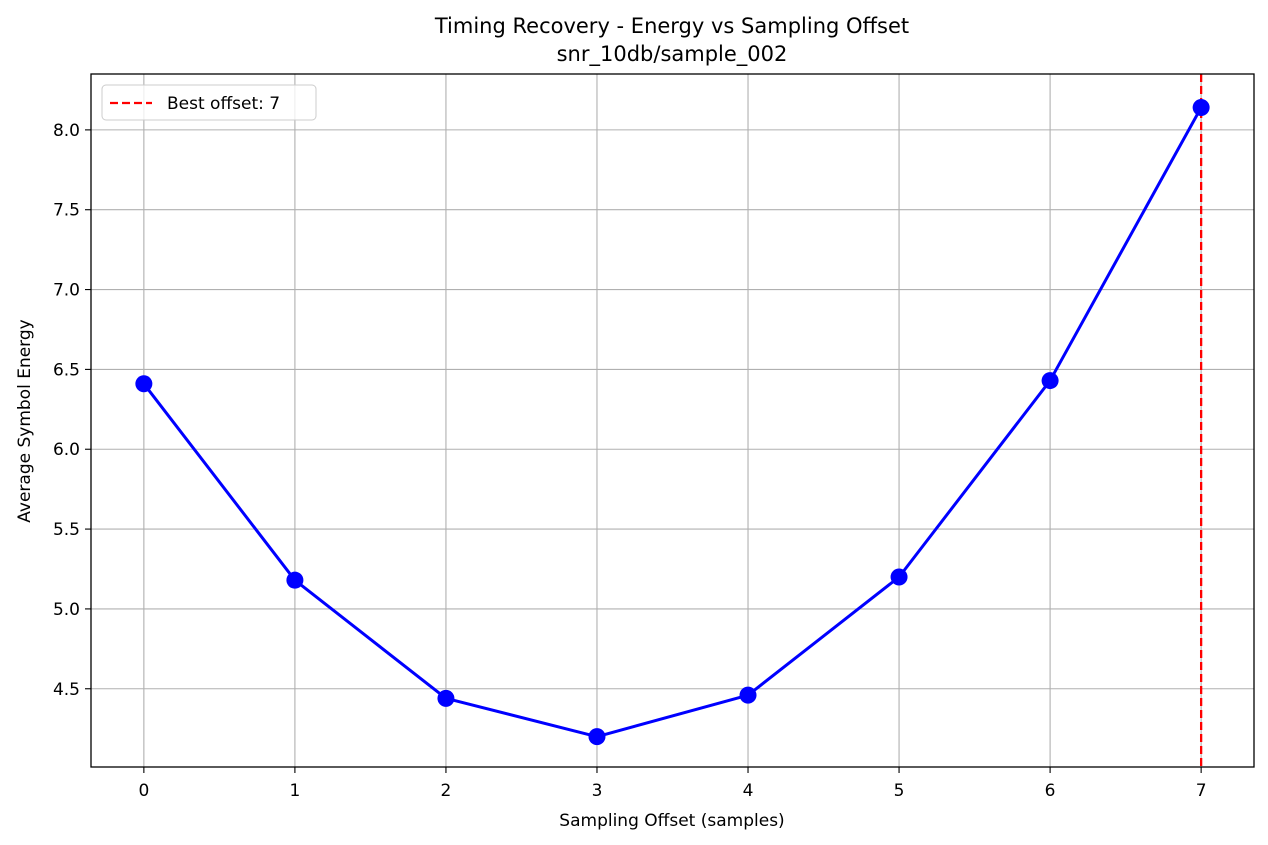 The height and width of the screenshot is (845, 1268). I want to click on y-tick-label: 5.5, so click(66, 530).